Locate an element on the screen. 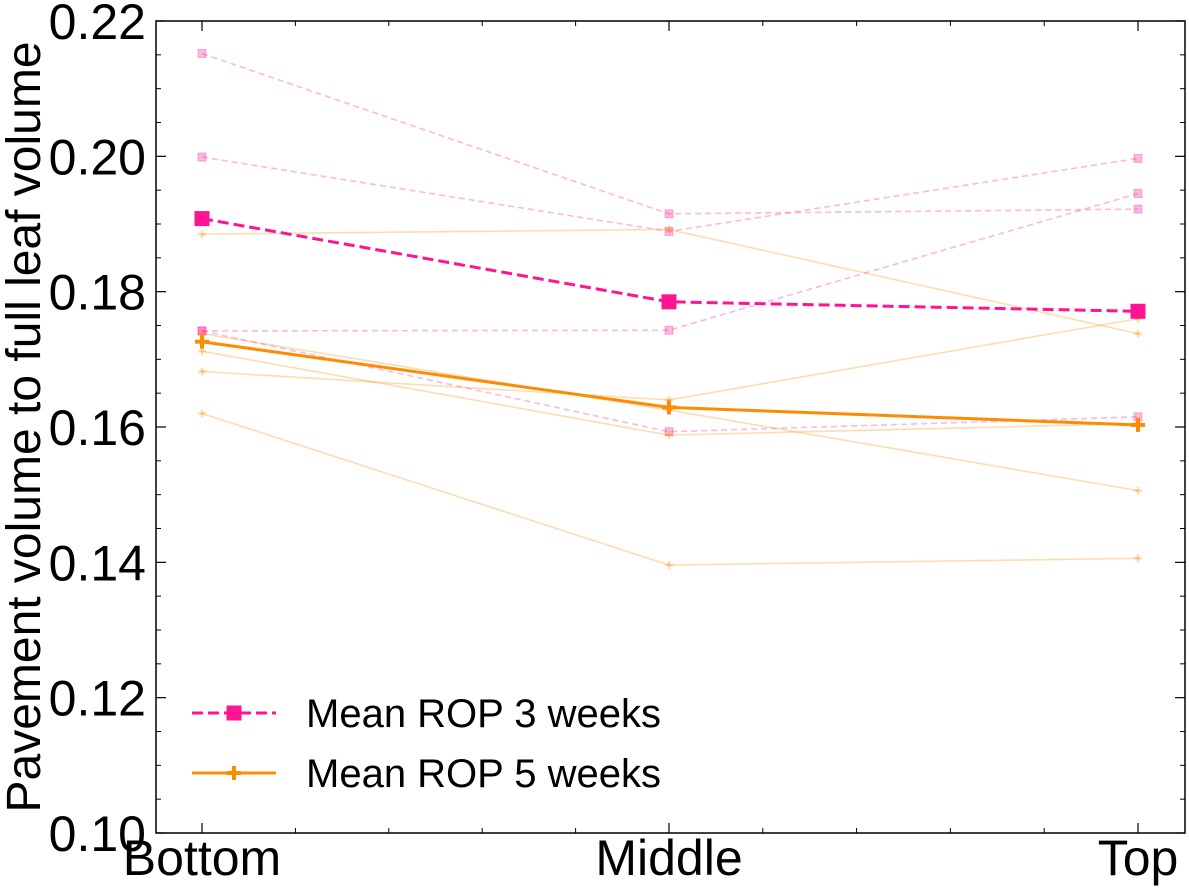 This screenshot has width=1189, height=889. x-tick-label: Bottom is located at coordinates (202, 858).